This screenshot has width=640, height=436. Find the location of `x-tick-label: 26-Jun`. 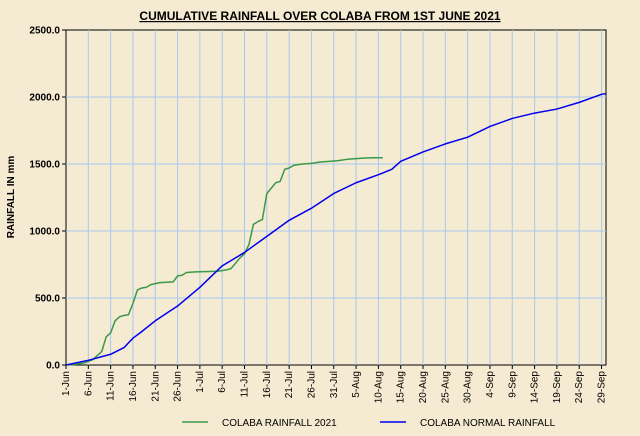

x-tick-label: 26-Jun is located at coordinates (178, 386).